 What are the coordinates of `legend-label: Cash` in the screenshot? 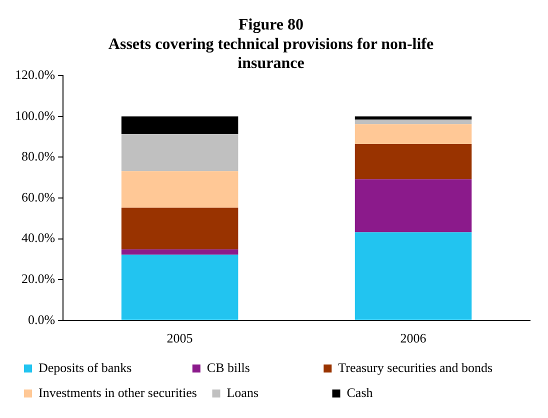 It's located at (390, 392).